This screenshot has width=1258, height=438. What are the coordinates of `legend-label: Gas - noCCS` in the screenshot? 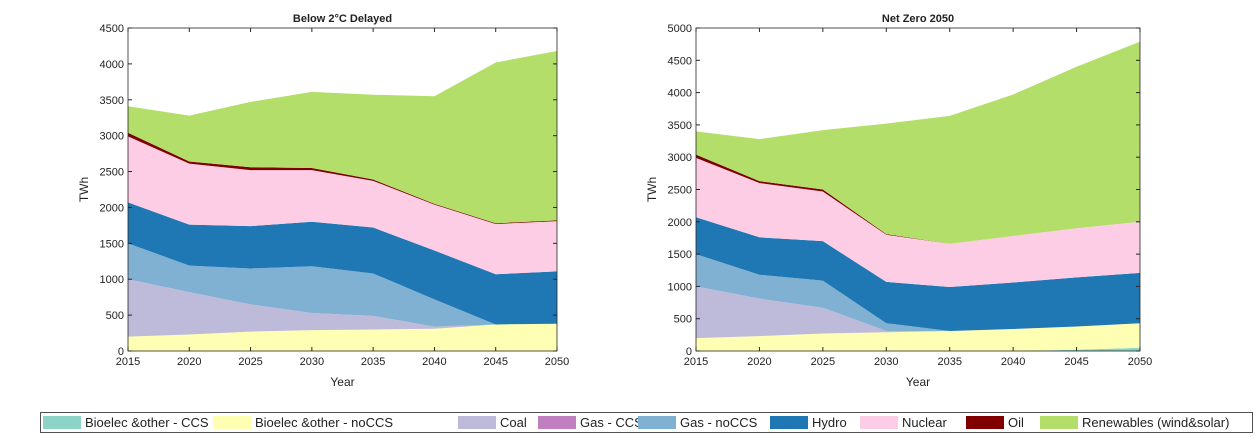 It's located at (719, 422).